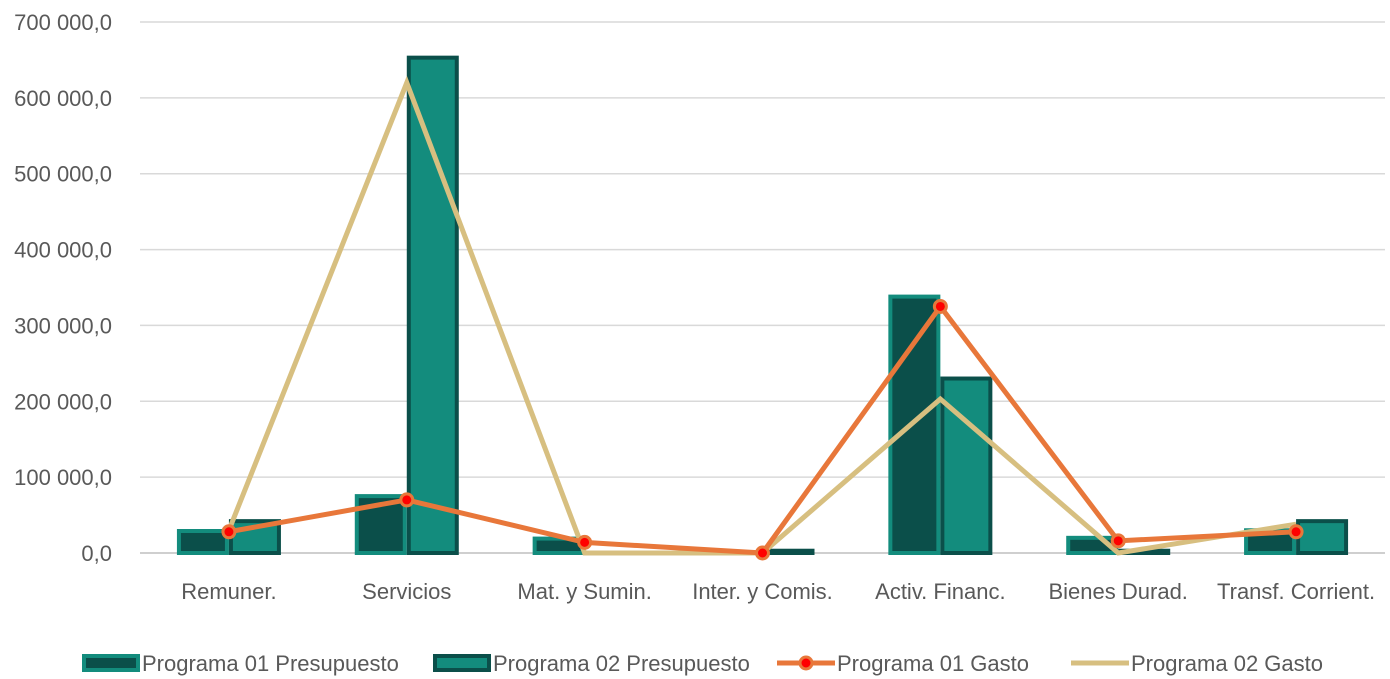  What do you see at coordinates (63, 325) in the screenshot?
I see `y-tick-label: 300 000,0` at bounding box center [63, 325].